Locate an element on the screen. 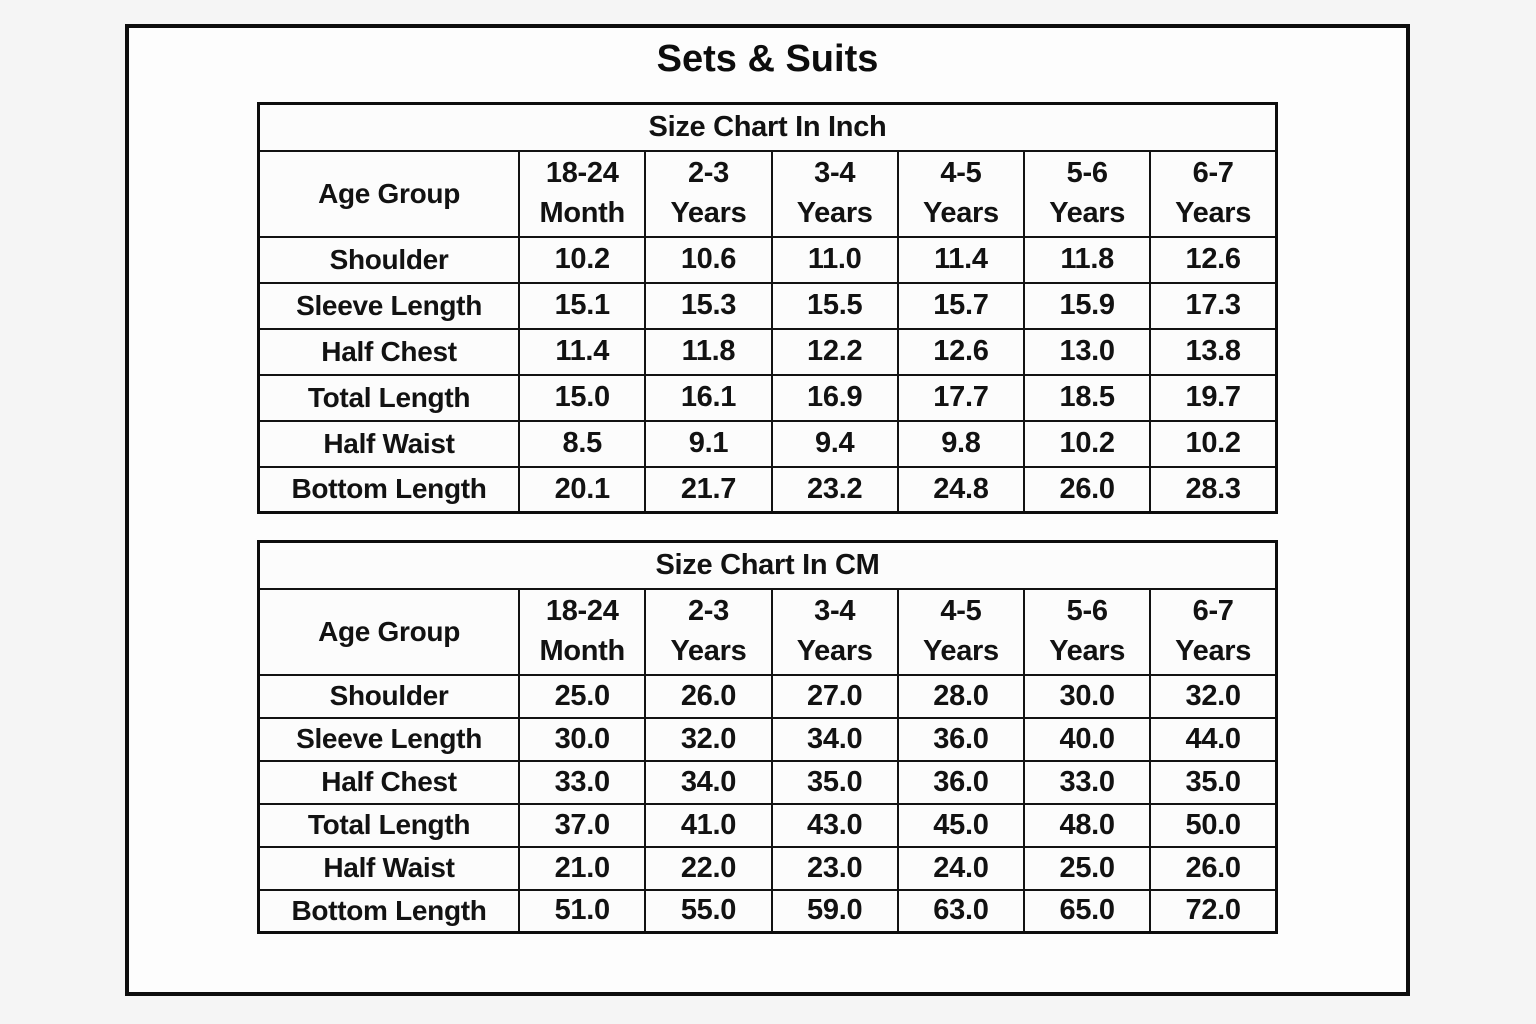 This screenshot has width=1536, height=1024. table-row: Total Length 37.0 41.0 43.0 45.0 48.0 50.0 is located at coordinates (767, 825).